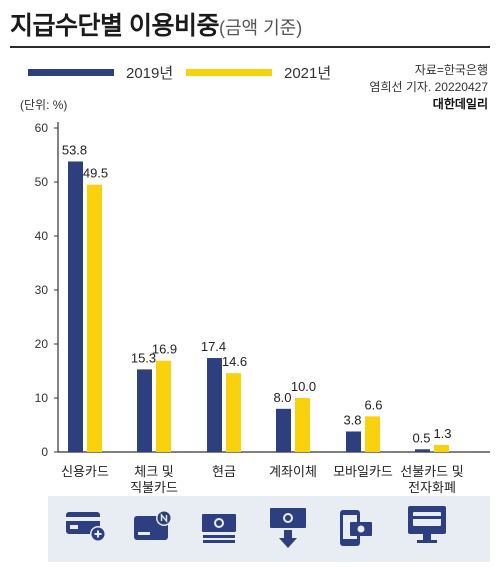 This screenshot has height=567, width=502. I want to click on category-label: 현금, so click(224, 471).